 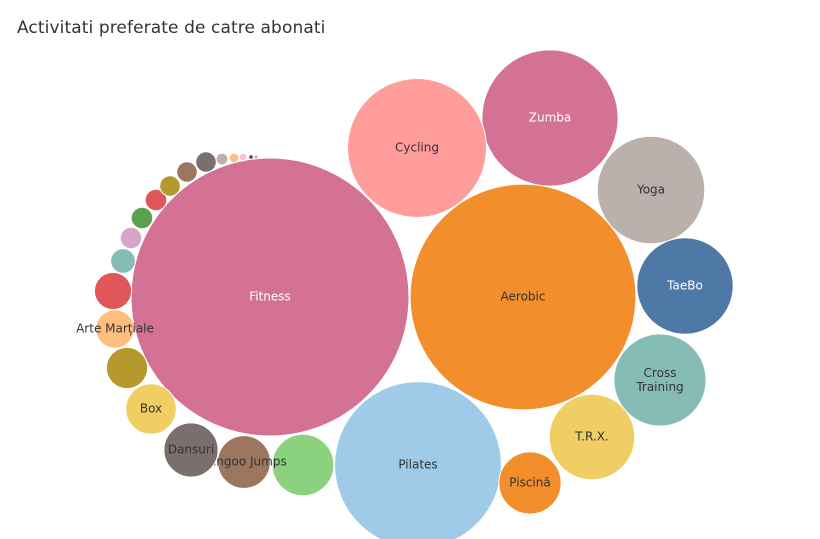 I want to click on bubble-label-t-r-x: T.R.X., so click(x=591, y=437).